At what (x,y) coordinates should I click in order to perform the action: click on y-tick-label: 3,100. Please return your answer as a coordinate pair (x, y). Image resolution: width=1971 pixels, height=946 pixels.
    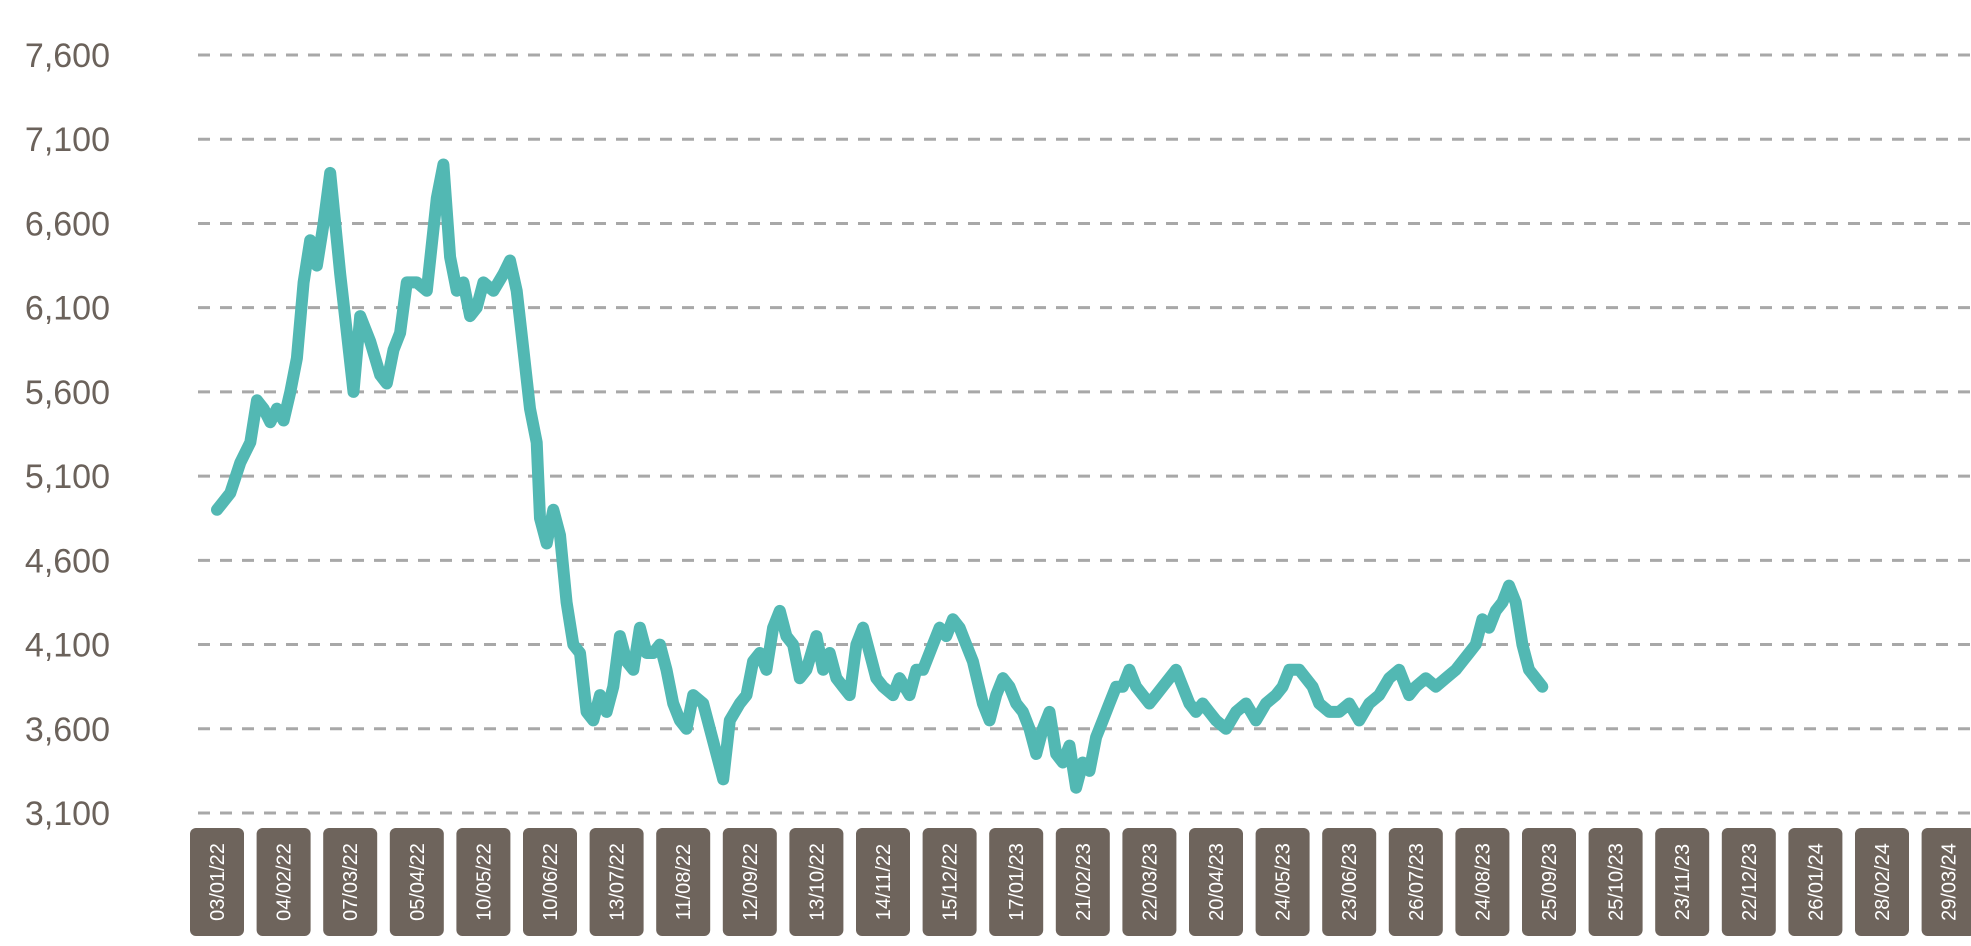
    Looking at the image, I should click on (67, 814).